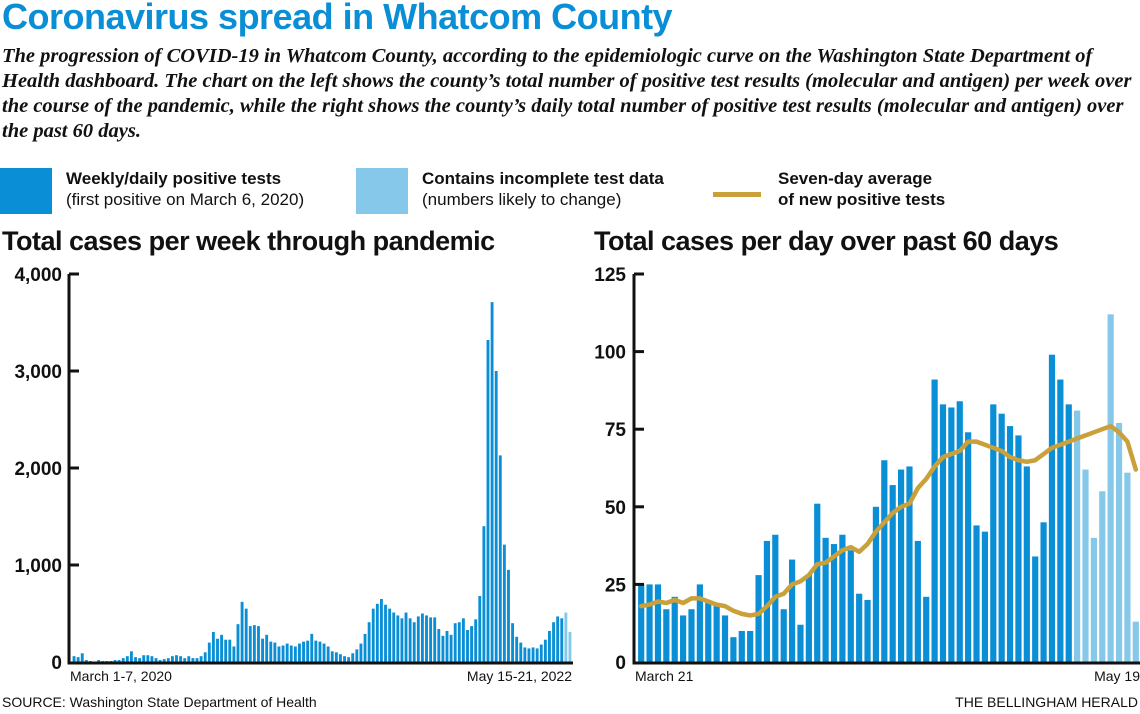 The width and height of the screenshot is (1140, 714). What do you see at coordinates (519, 676) in the screenshot?
I see `x-label-end: May 15-21, 2022` at bounding box center [519, 676].